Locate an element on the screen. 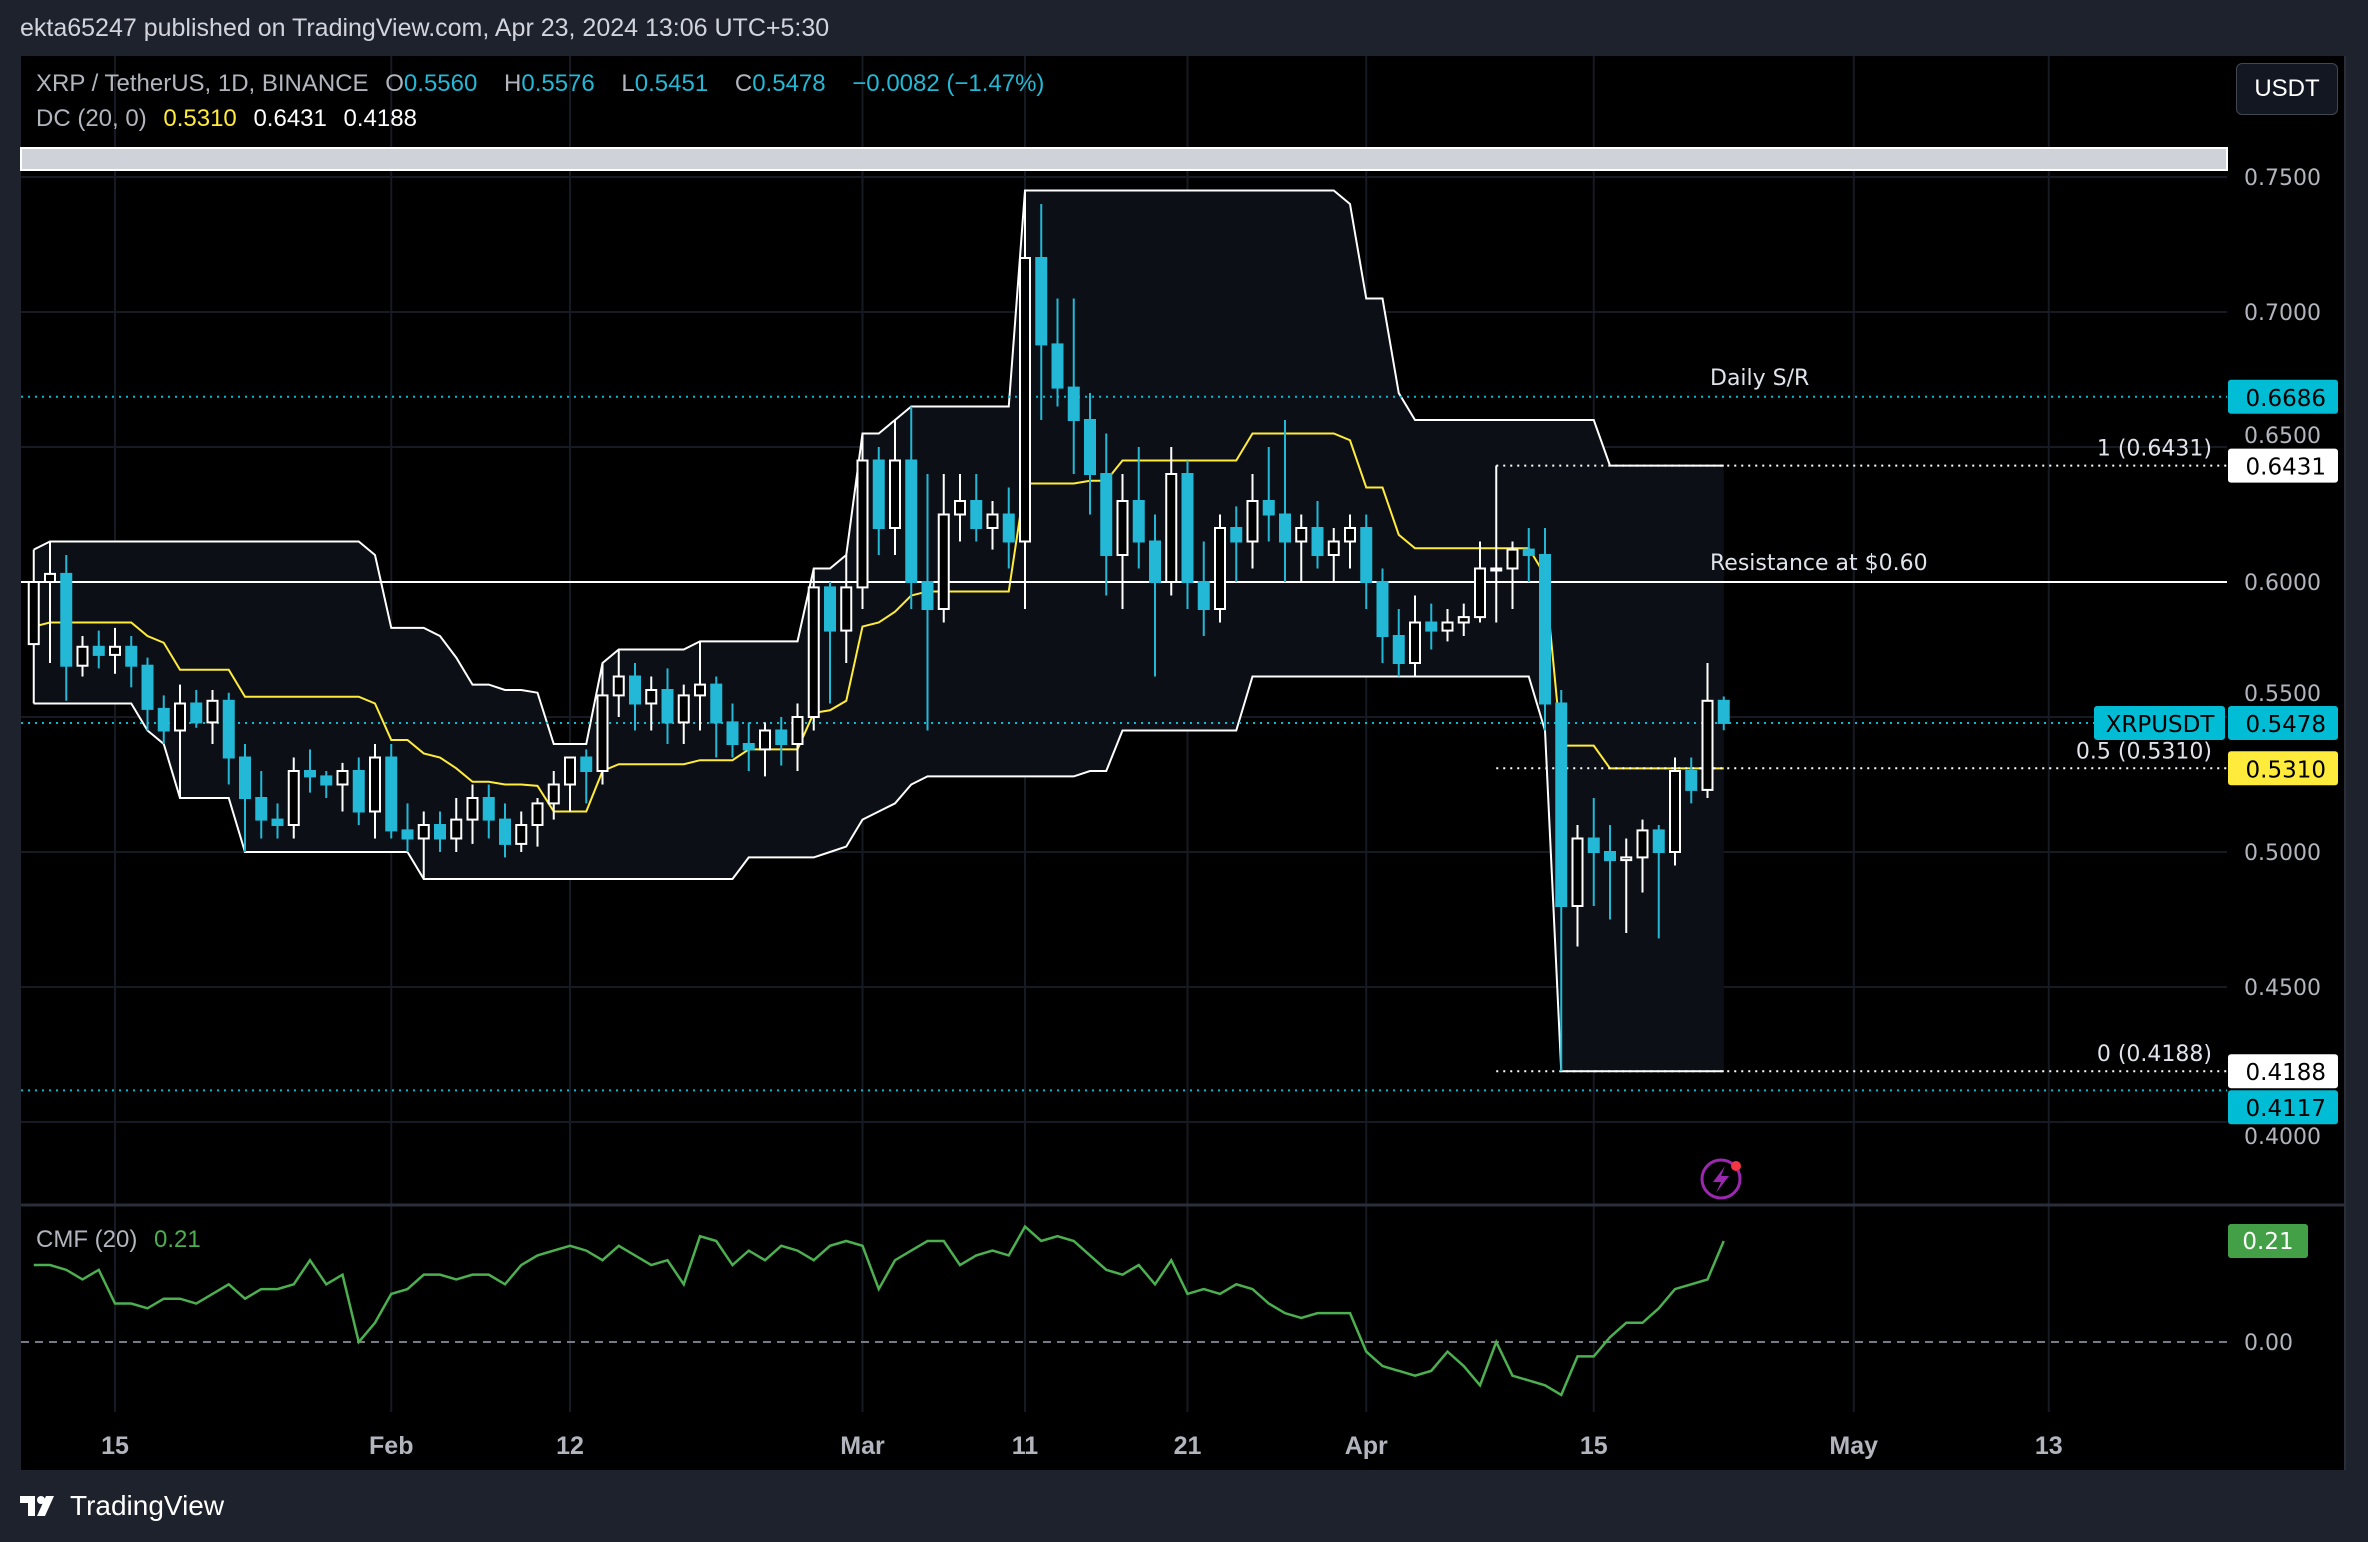 Image resolution: width=2368 pixels, height=1542 pixels. cmf-label: CMF (20) is located at coordinates (87, 1239).